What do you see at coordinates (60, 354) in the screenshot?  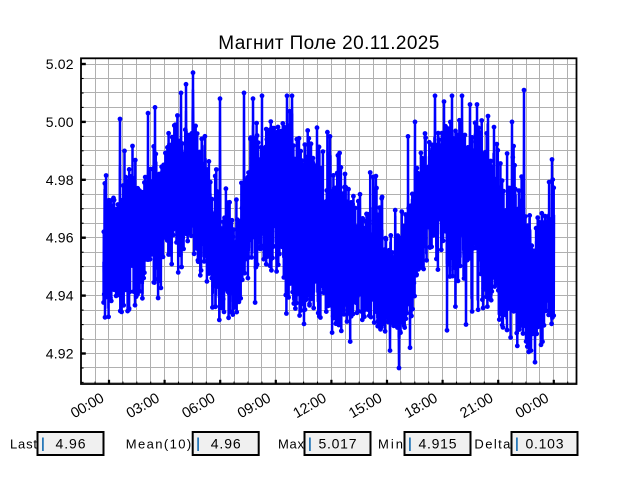 I see `svg-text: 4.92` at bounding box center [60, 354].